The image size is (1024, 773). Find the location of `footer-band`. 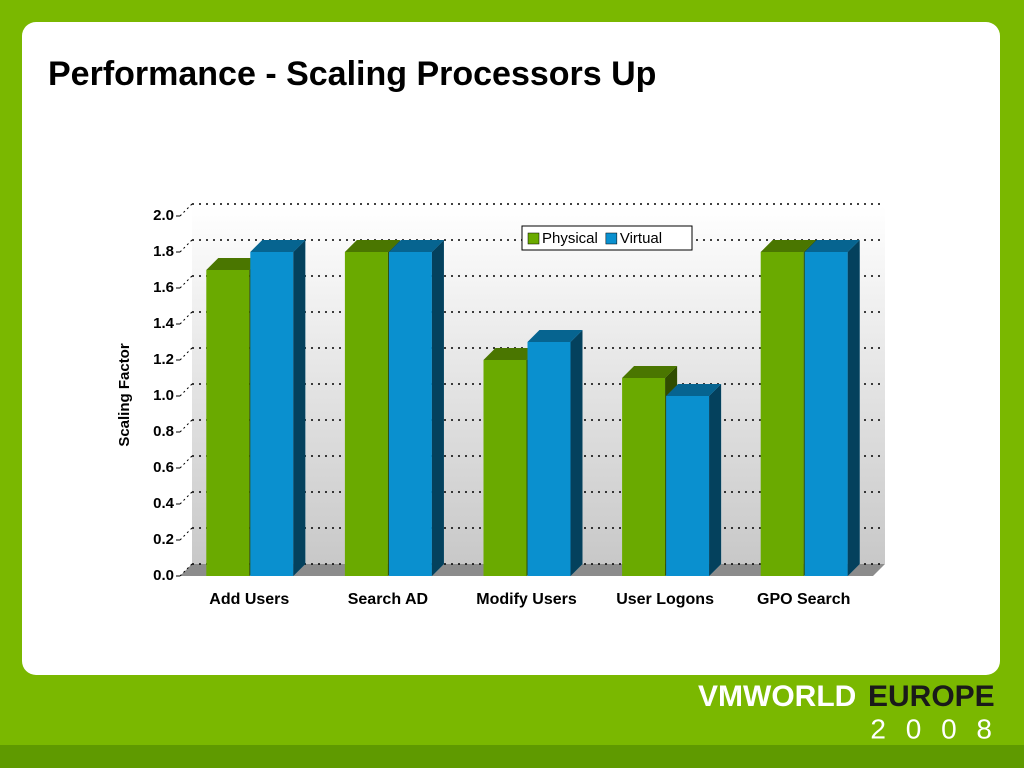

footer-band is located at coordinates (512, 756).